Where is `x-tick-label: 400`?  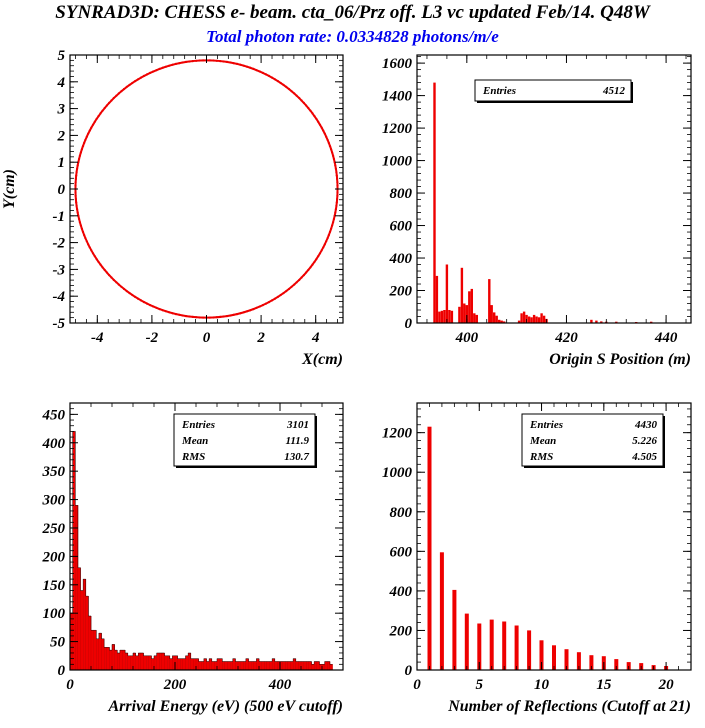
x-tick-label: 400 is located at coordinates (280, 685).